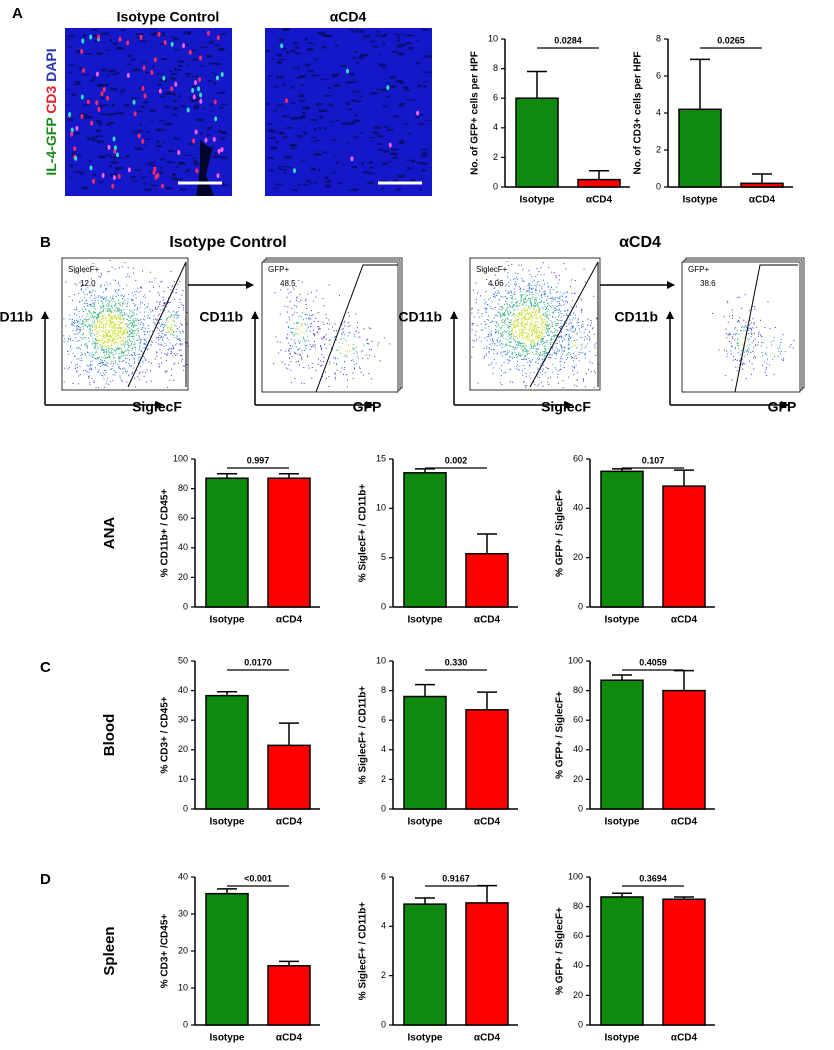  What do you see at coordinates (51, 64) in the screenshot?
I see `stain-label: DAPI` at bounding box center [51, 64].